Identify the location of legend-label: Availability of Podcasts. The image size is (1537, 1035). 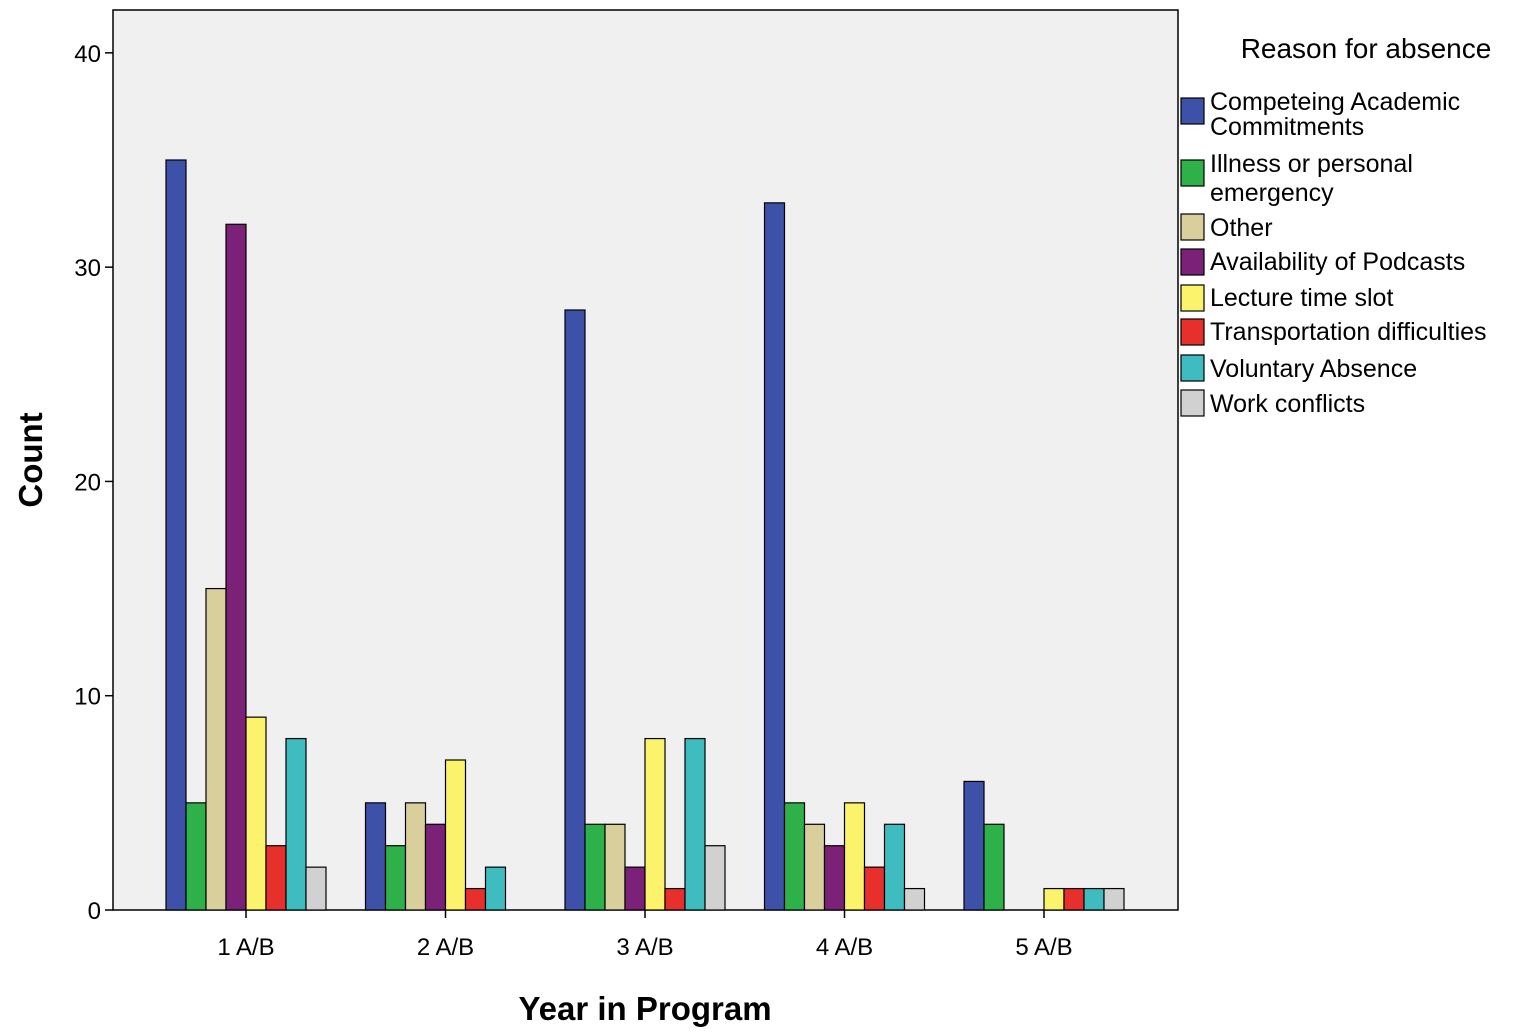
(1337, 262).